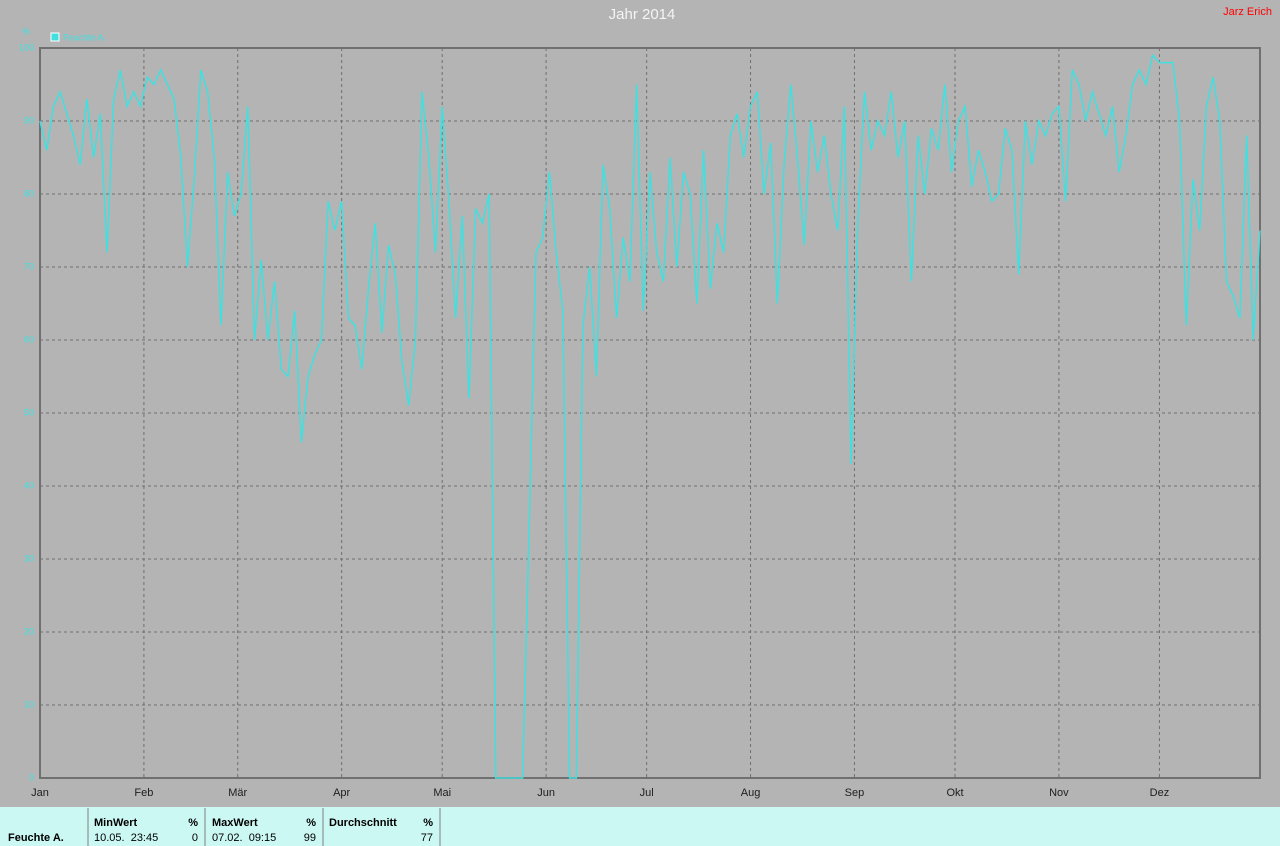 The height and width of the screenshot is (846, 1280). I want to click on author: Jarz Erich, so click(1247, 12).